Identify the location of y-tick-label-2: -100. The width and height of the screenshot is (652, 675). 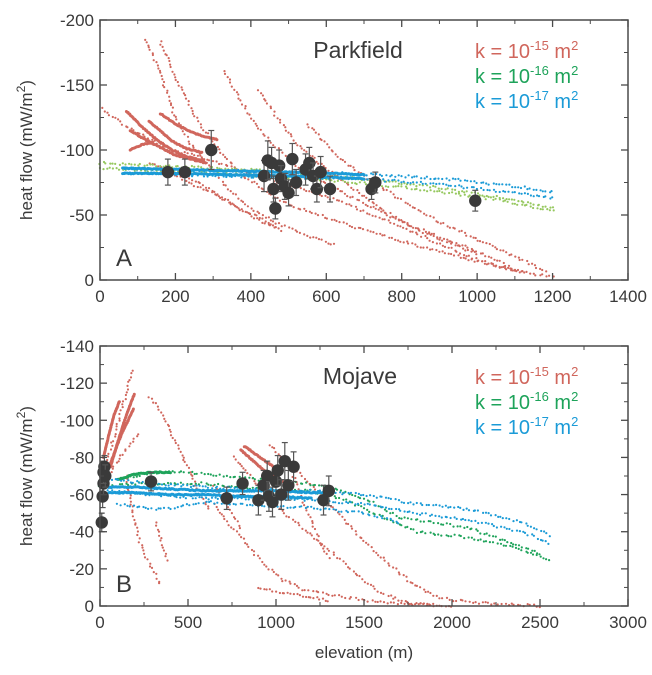
(77, 150).